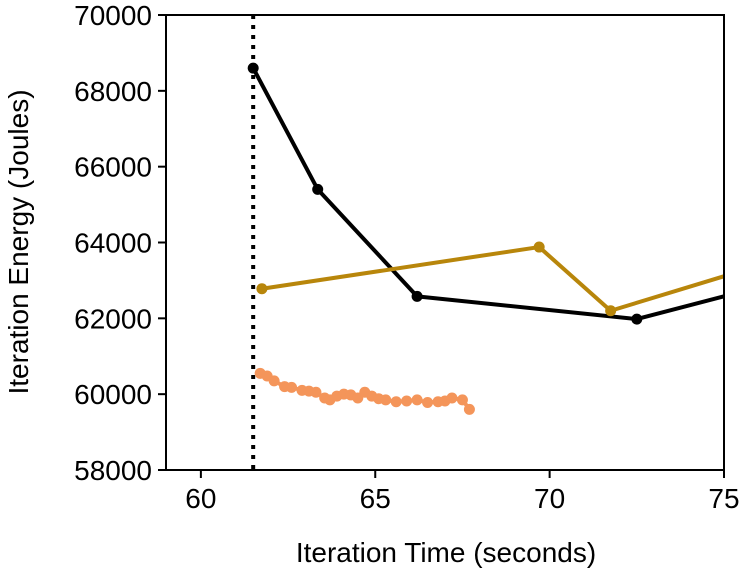 Image resolution: width=747 pixels, height=573 pixels. Describe the element at coordinates (113, 243) in the screenshot. I see `y-tick-label: 64000` at that location.